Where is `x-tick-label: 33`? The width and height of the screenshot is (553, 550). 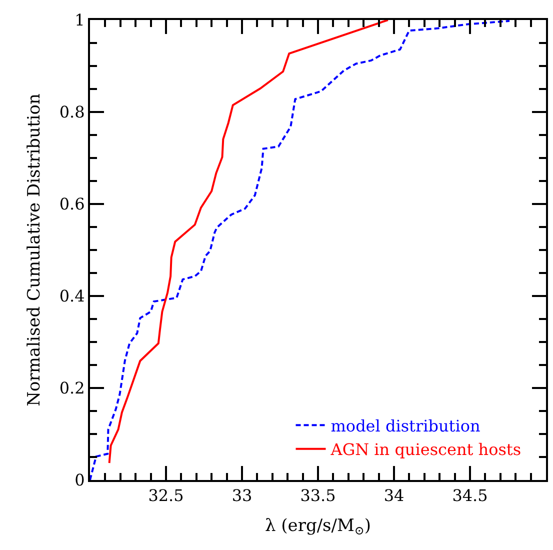 x-tick-label: 33 is located at coordinates (242, 496).